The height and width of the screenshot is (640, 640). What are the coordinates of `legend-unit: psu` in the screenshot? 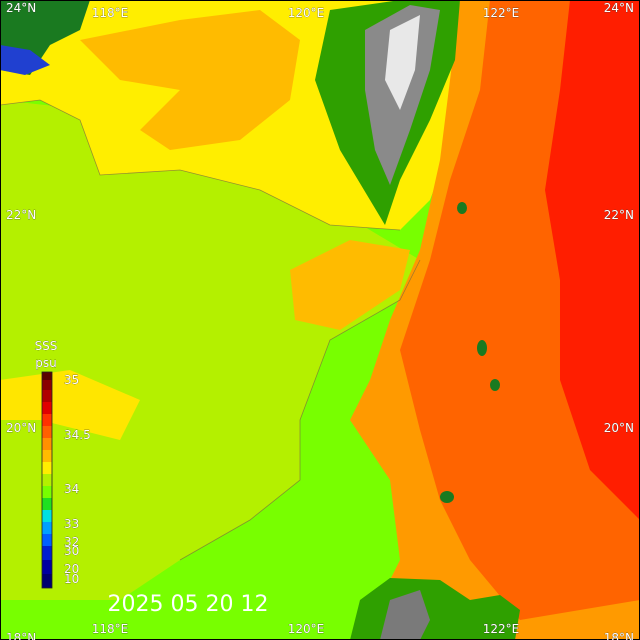 It's located at (45, 363).